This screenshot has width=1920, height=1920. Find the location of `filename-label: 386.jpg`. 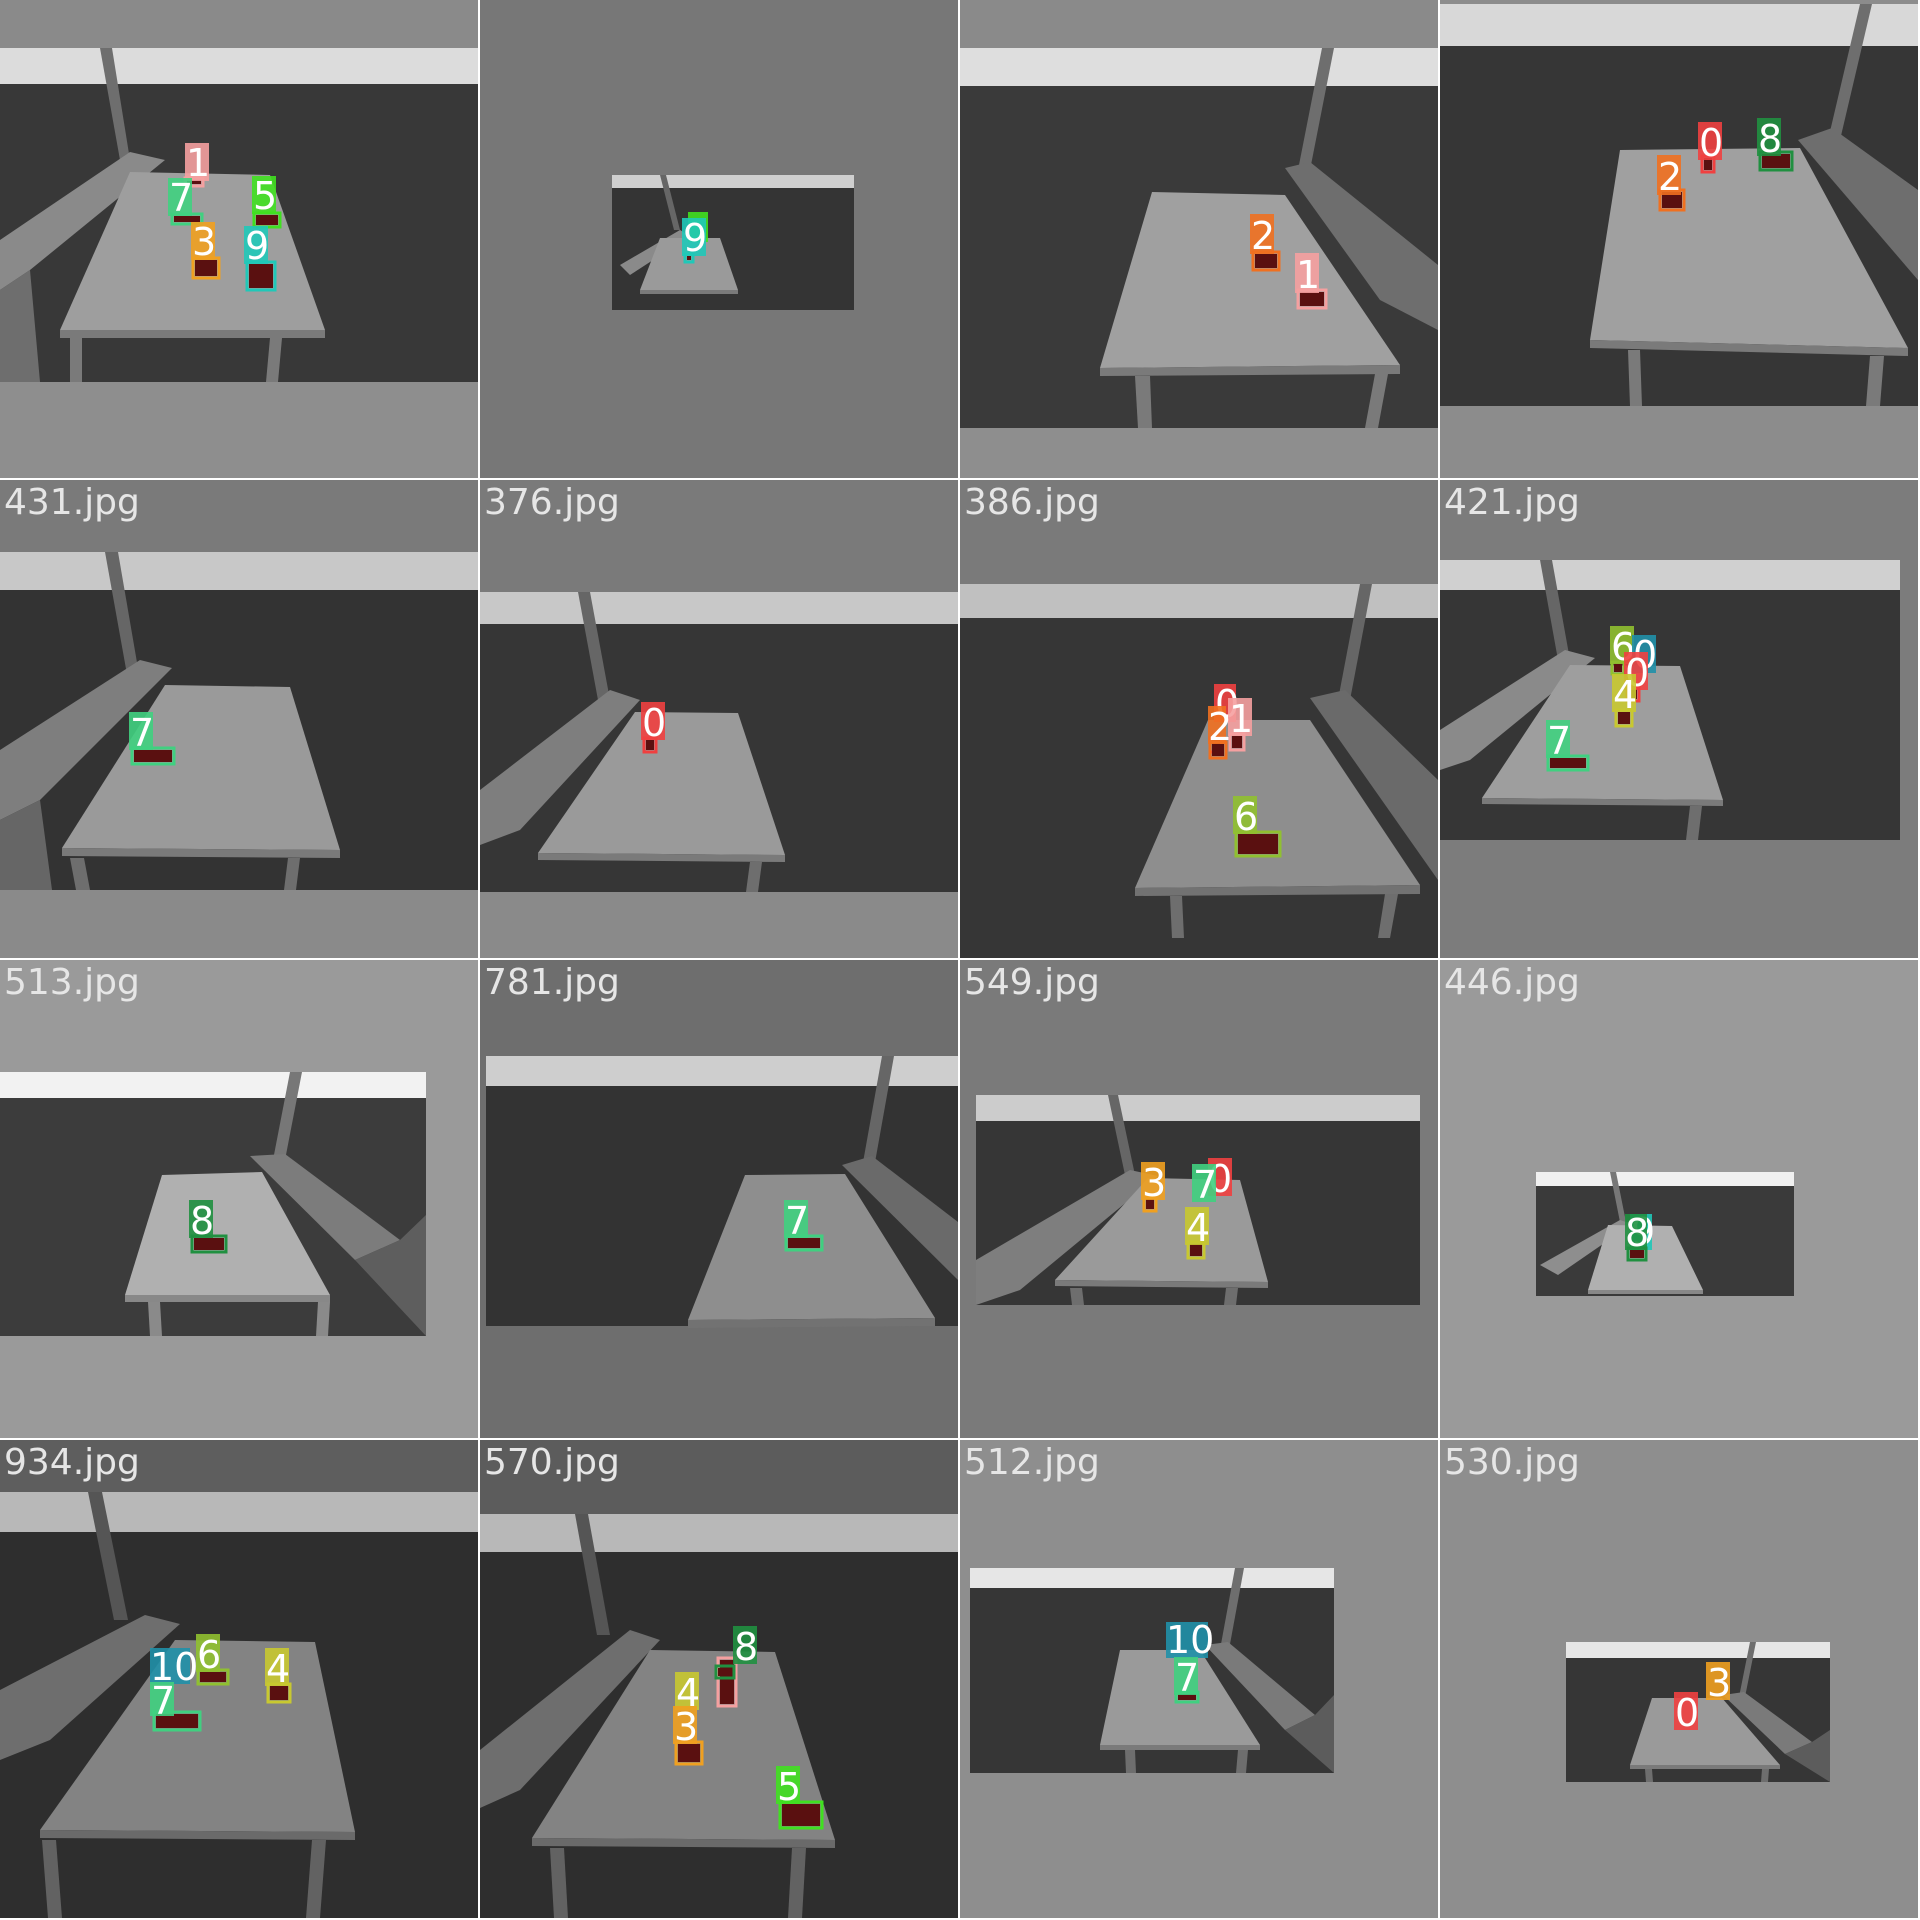

filename-label: 386.jpg is located at coordinates (1032, 502).